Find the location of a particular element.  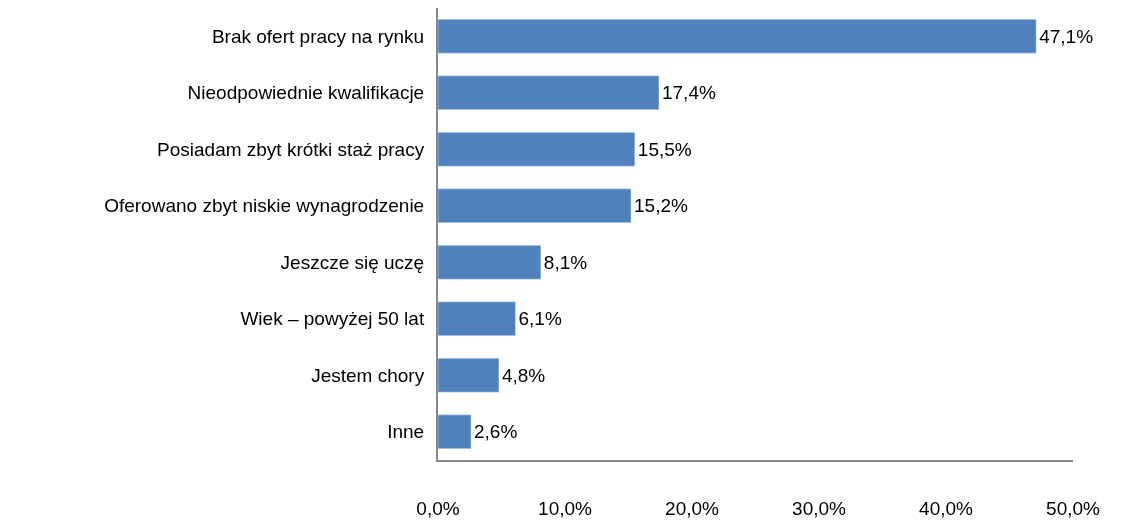

data-label: 47,1% is located at coordinates (1066, 36).